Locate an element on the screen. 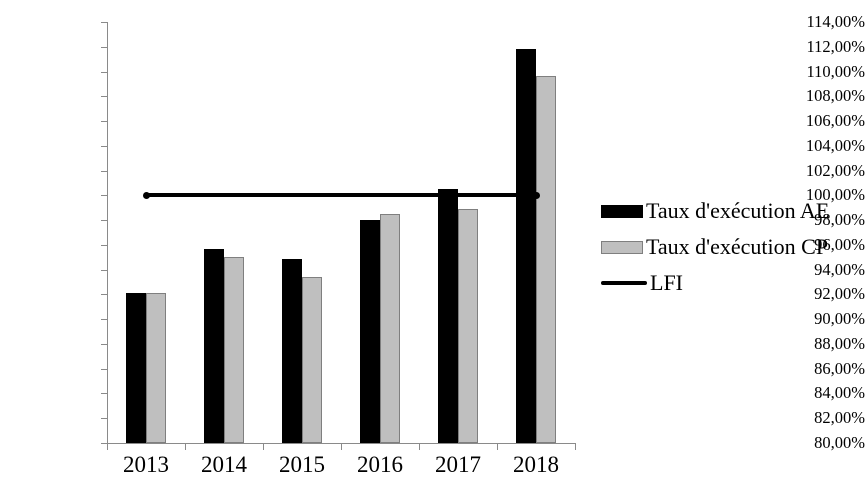 Image resolution: width=865 pixels, height=495 pixels. y-tick-label: 108,00% is located at coordinates (835, 96).